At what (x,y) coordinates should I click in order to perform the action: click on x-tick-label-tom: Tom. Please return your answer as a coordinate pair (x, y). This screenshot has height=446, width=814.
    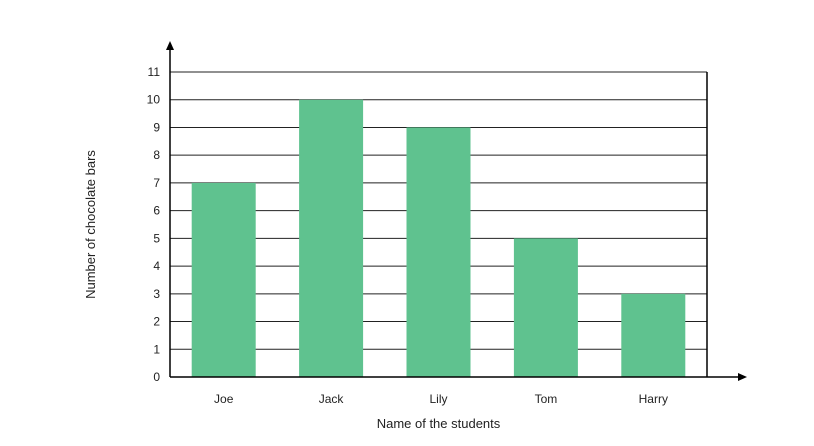
    Looking at the image, I should click on (546, 399).